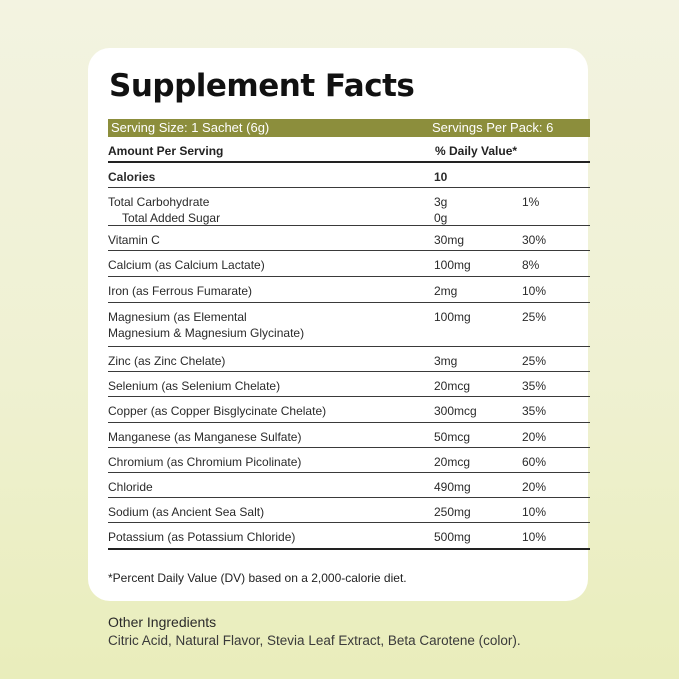  What do you see at coordinates (534, 462) in the screenshot?
I see `nutrient-dv: 60%` at bounding box center [534, 462].